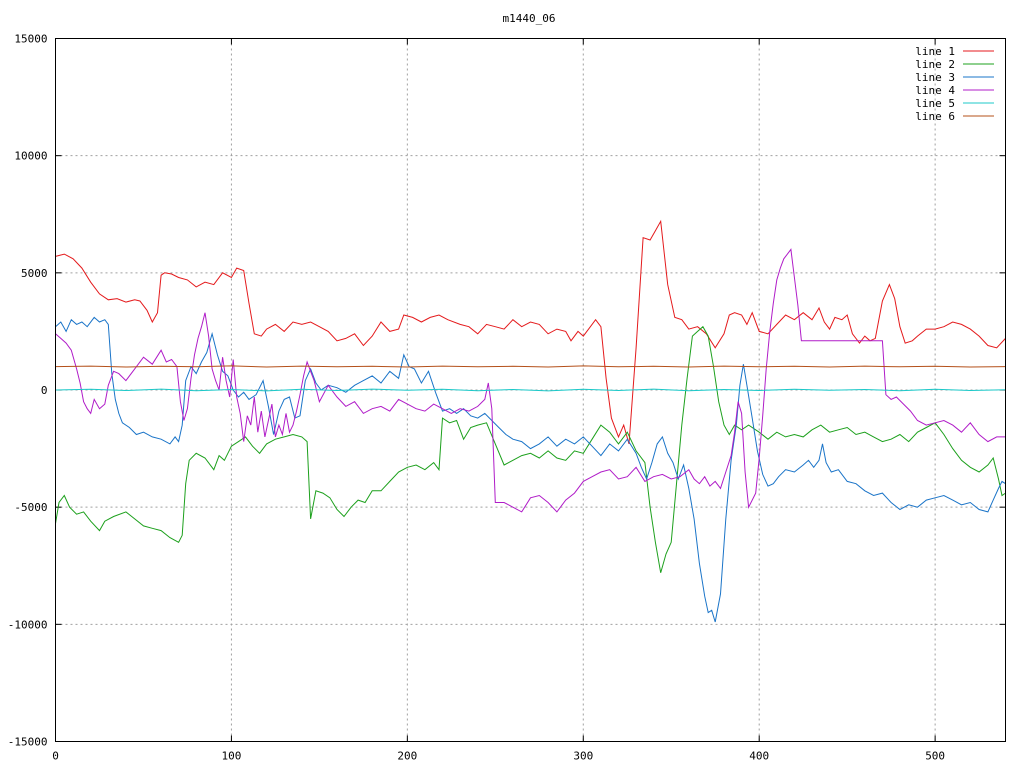  What do you see at coordinates (44, 390) in the screenshot?
I see `y-tick-label: 0` at bounding box center [44, 390].